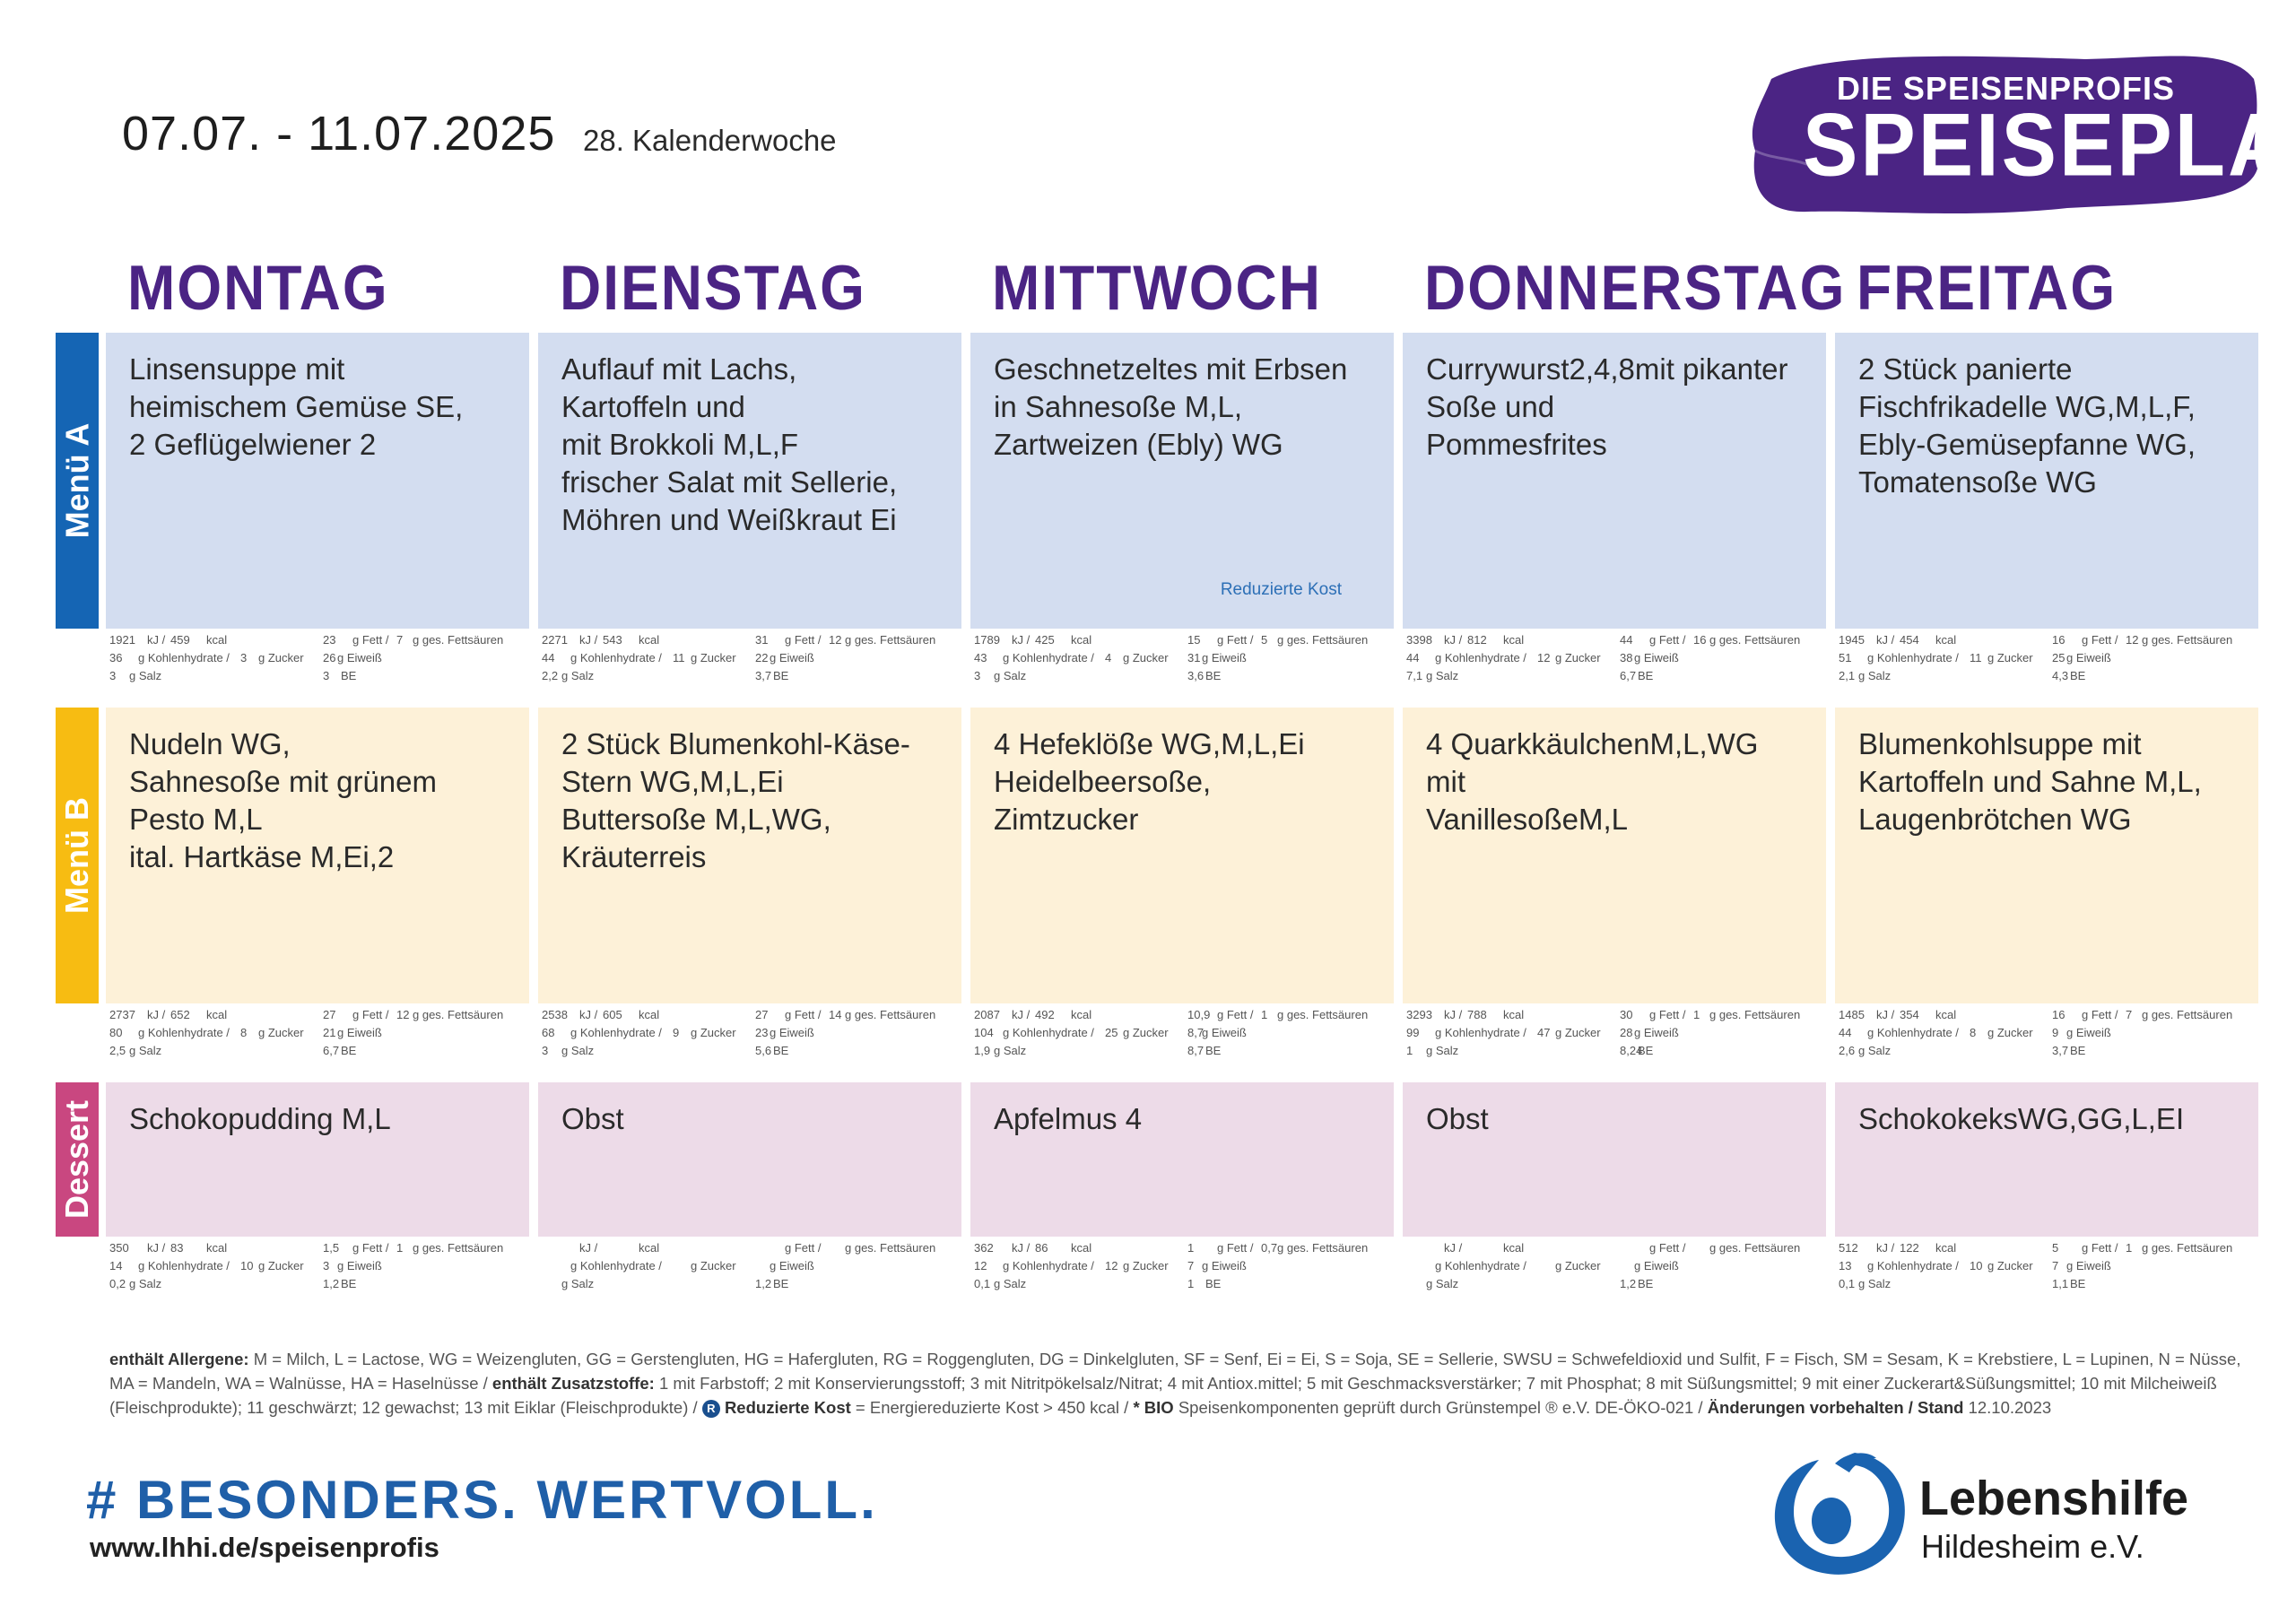 This screenshot has width=2296, height=1624. Describe the element at coordinates (1191, 1265) in the screenshot. I see `nutrition-value-eiweiss: 7` at that location.